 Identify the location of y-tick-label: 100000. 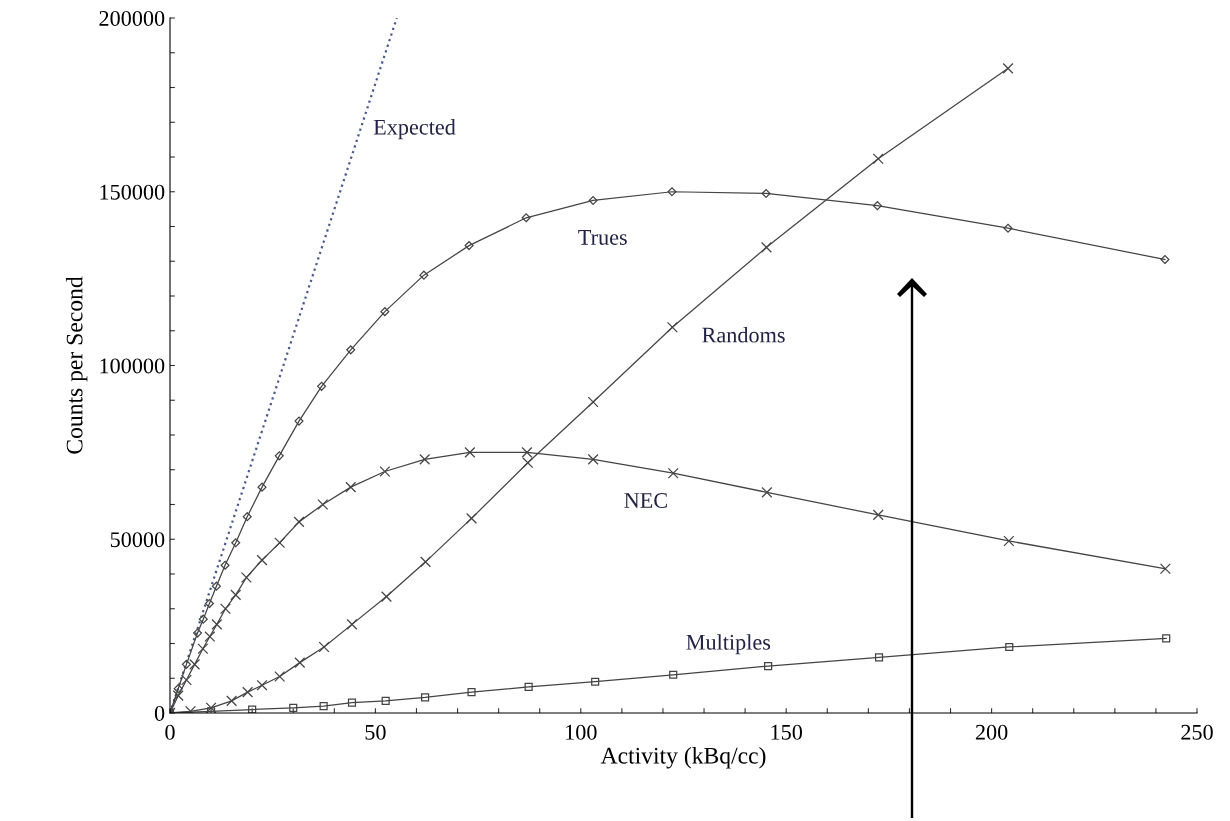
(132, 366).